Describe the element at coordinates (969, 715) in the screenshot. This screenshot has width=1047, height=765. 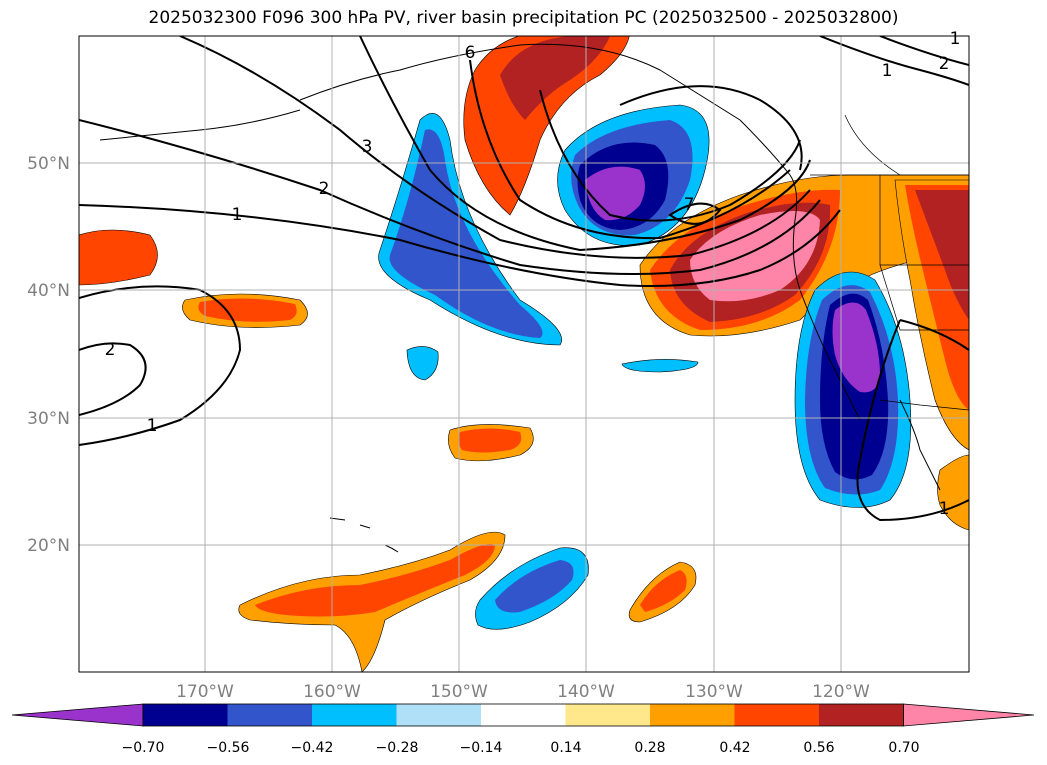
I see `colorbar-extend-high` at that location.